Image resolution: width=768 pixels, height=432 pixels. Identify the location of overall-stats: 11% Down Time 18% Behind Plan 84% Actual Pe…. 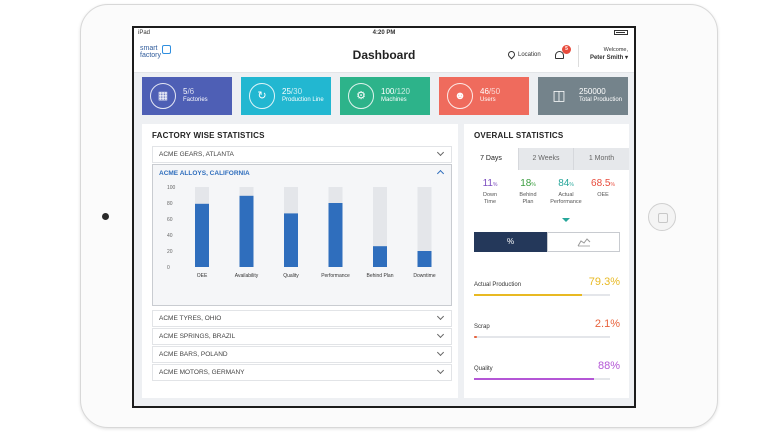
(546, 208).